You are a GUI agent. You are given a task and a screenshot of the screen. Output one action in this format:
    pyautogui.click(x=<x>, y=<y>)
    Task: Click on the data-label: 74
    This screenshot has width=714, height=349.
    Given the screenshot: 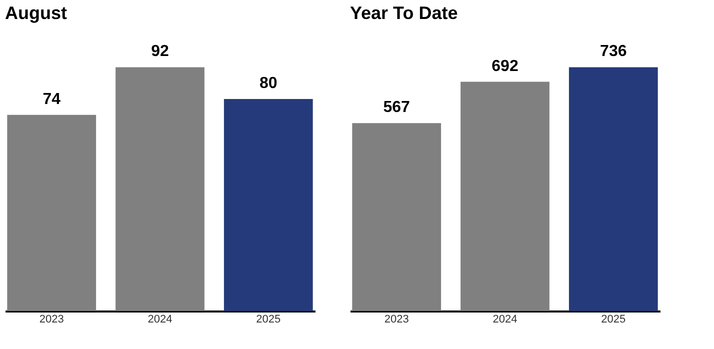 What is the action you would take?
    pyautogui.click(x=51, y=99)
    